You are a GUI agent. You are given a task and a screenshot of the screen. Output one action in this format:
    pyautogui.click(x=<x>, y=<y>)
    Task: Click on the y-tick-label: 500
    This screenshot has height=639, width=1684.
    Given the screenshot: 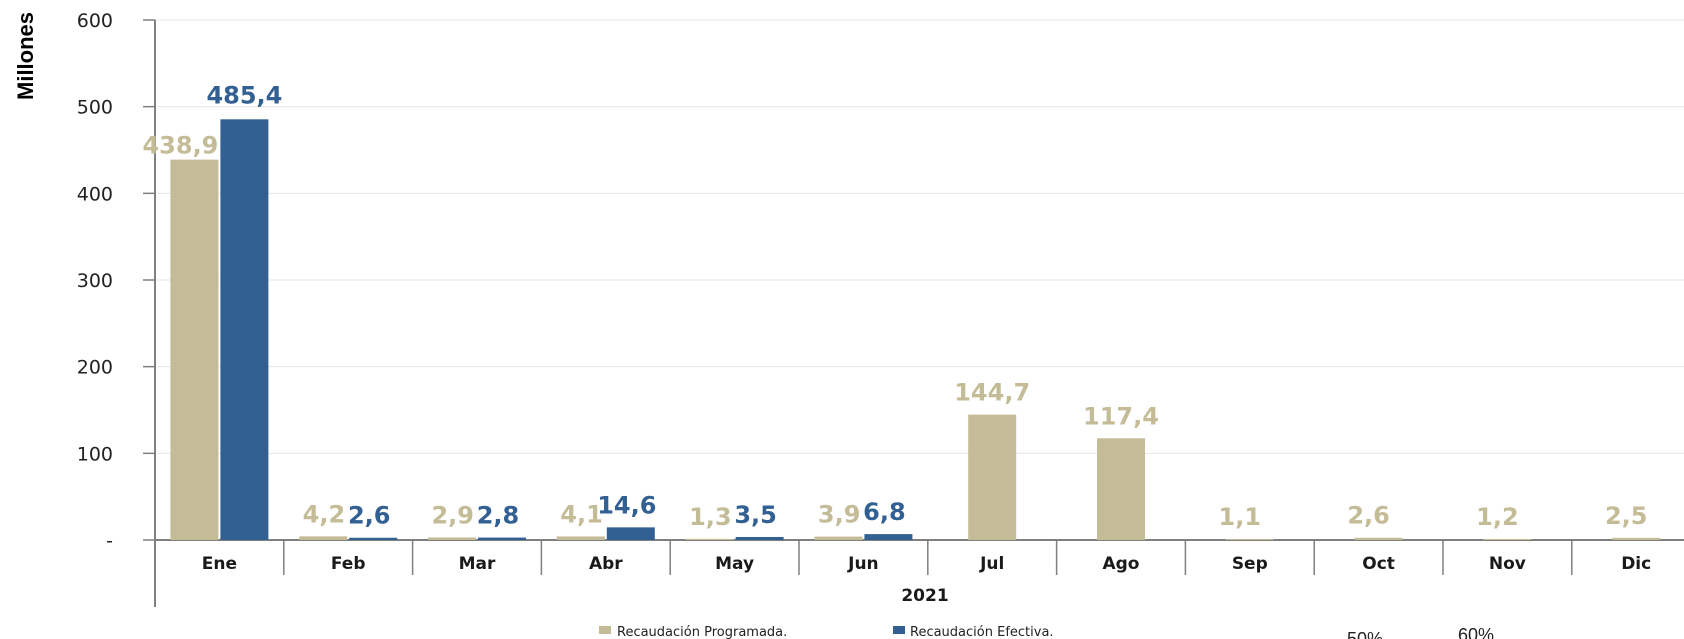 What is the action you would take?
    pyautogui.click(x=95, y=108)
    